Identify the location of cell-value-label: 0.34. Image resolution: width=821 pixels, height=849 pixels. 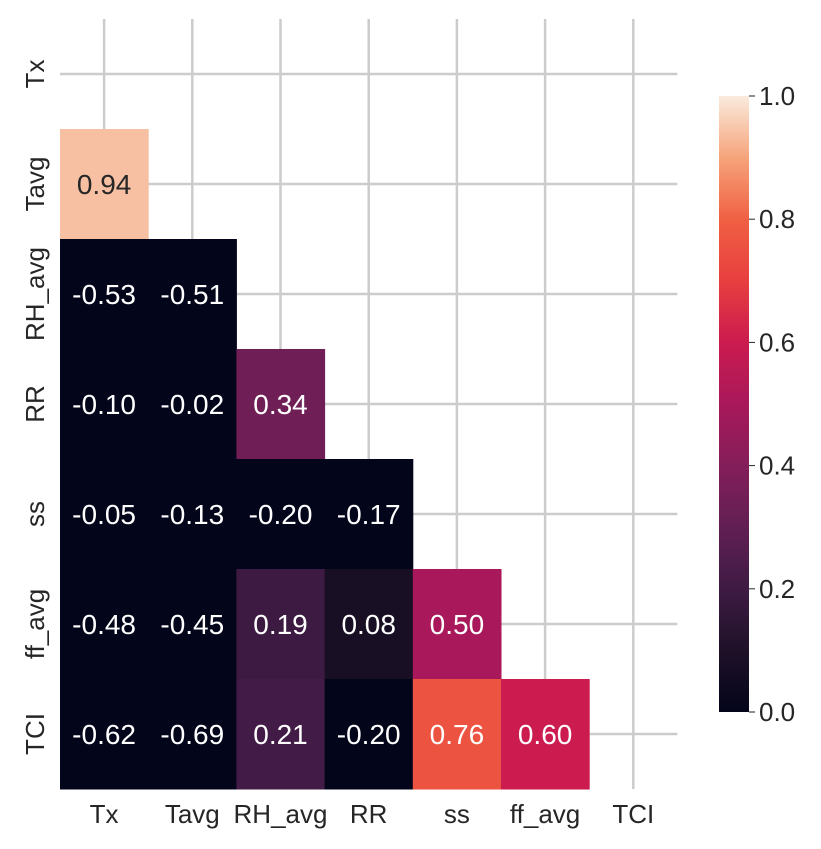
(280, 404).